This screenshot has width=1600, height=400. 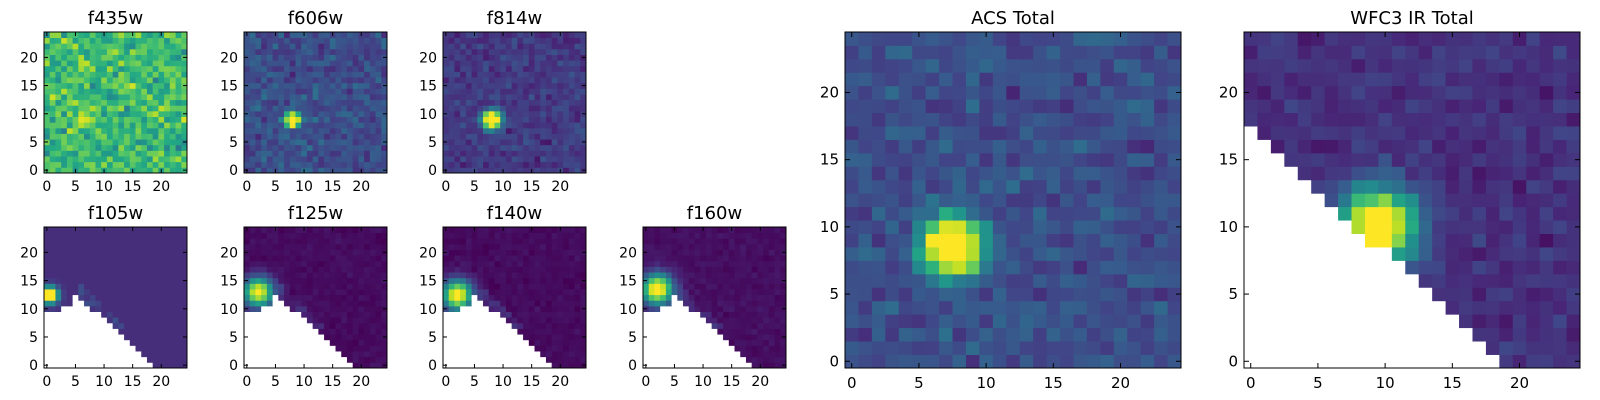 What do you see at coordinates (33, 366) in the screenshot?
I see `y-tick-label: 0` at bounding box center [33, 366].